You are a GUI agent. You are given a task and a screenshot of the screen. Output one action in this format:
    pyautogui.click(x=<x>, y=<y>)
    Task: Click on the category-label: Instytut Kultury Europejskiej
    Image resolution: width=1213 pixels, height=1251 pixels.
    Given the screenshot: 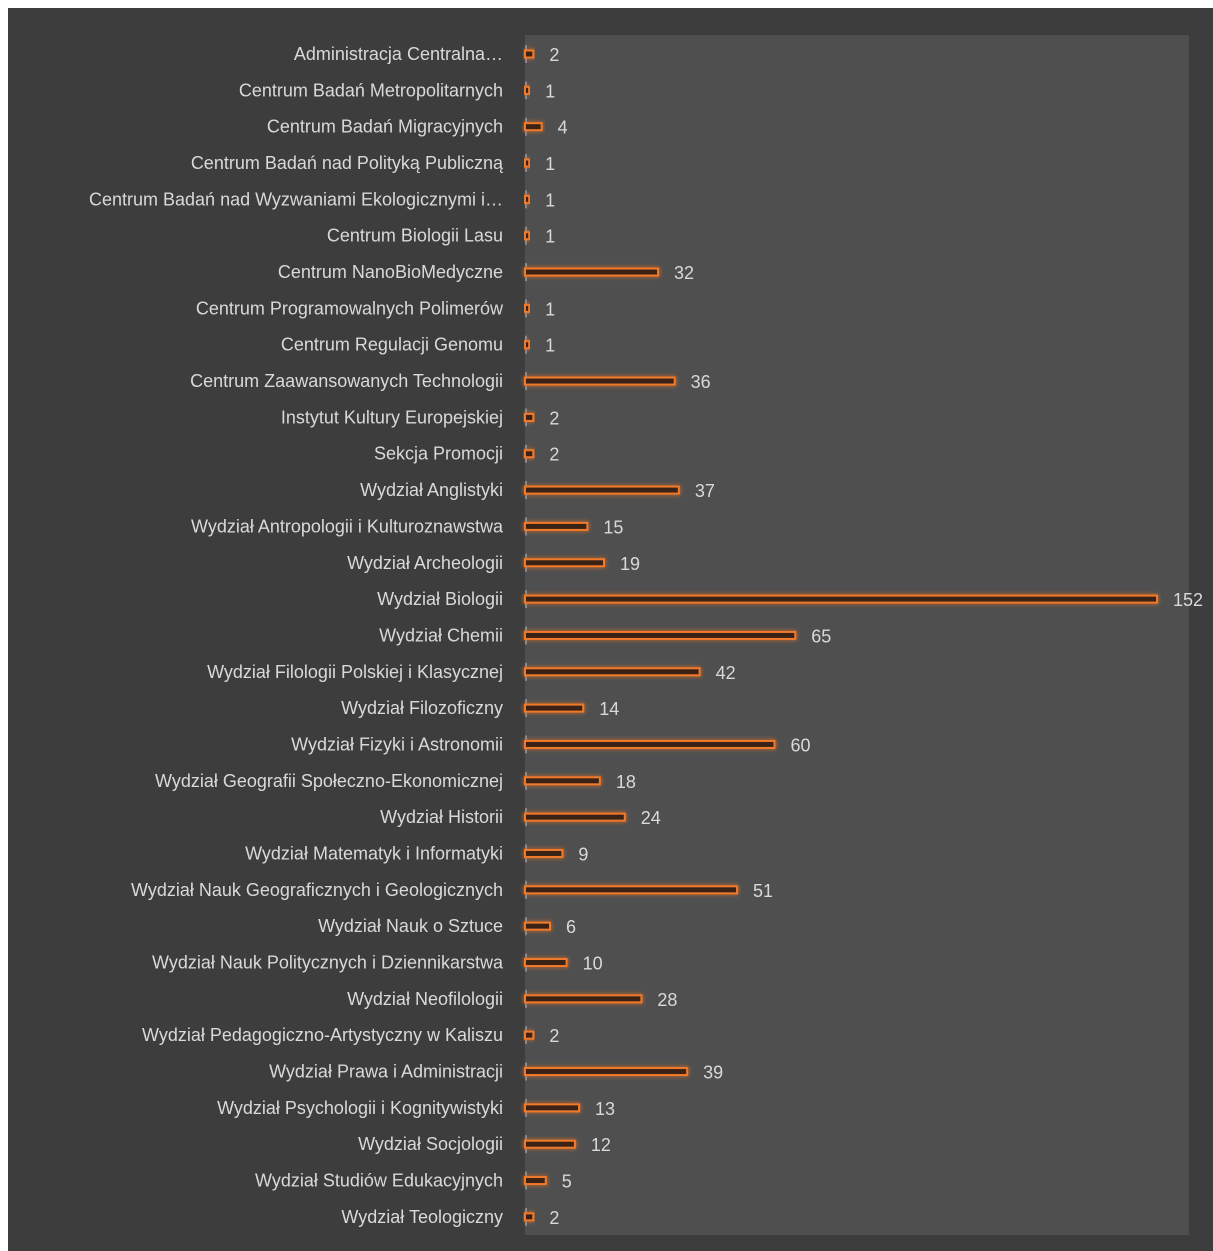 What is the action you would take?
    pyautogui.click(x=392, y=417)
    